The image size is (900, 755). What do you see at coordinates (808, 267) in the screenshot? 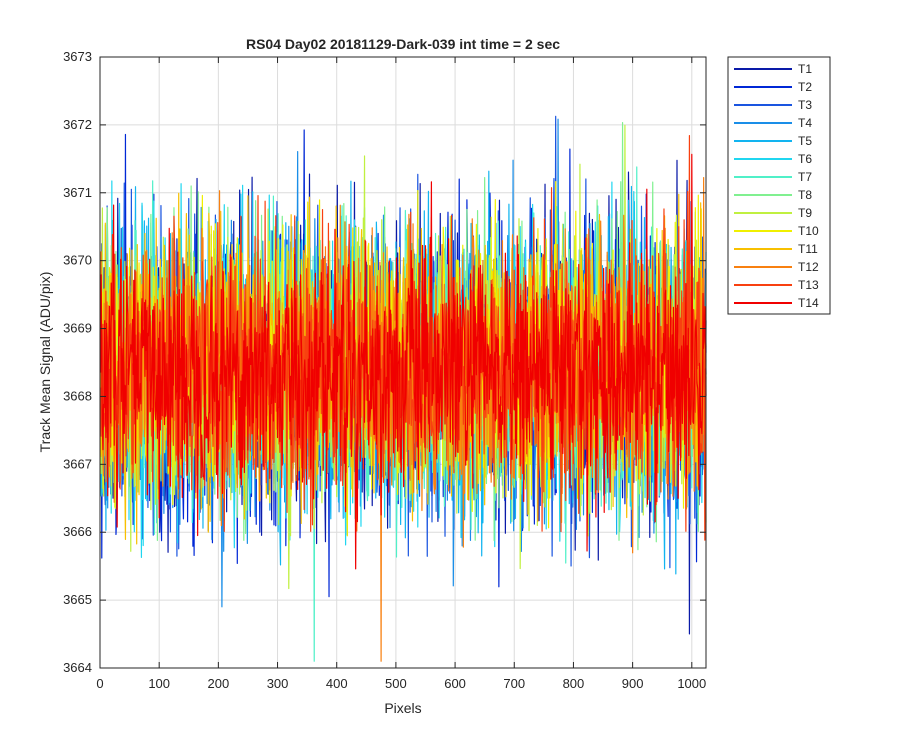
I see `legend-label: T12` at bounding box center [808, 267].